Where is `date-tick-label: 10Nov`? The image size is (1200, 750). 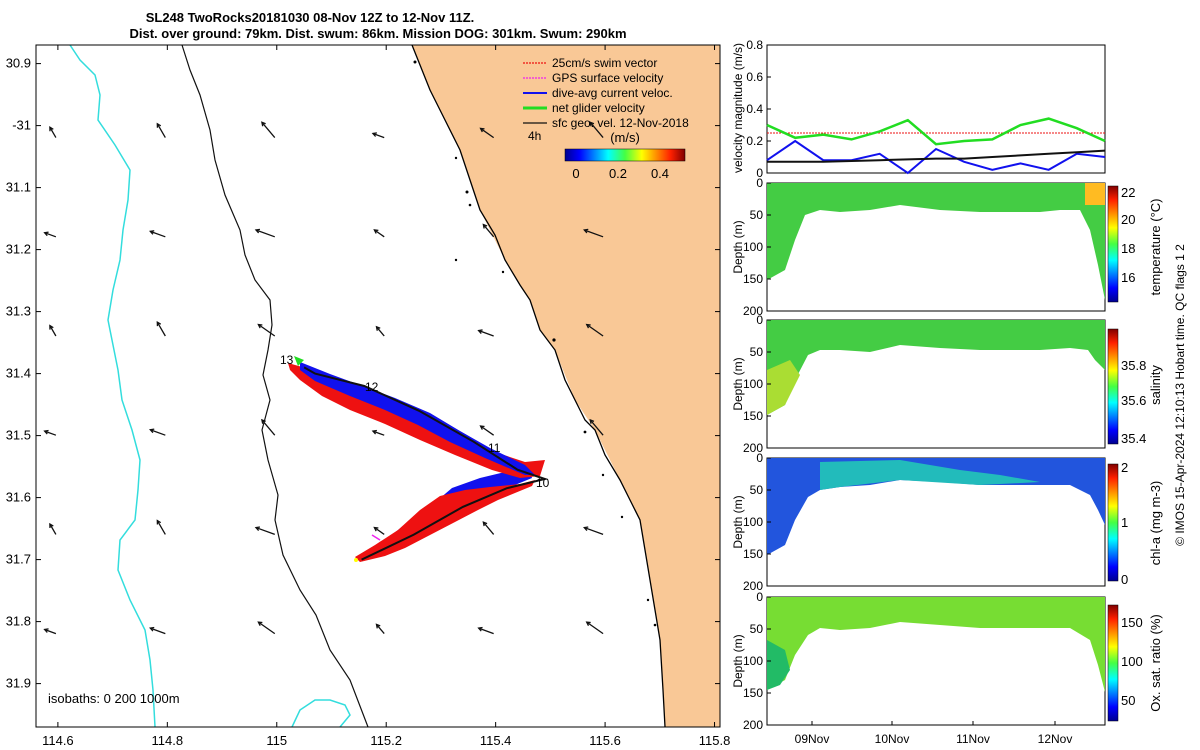 date-tick-label: 10Nov is located at coordinates (892, 739).